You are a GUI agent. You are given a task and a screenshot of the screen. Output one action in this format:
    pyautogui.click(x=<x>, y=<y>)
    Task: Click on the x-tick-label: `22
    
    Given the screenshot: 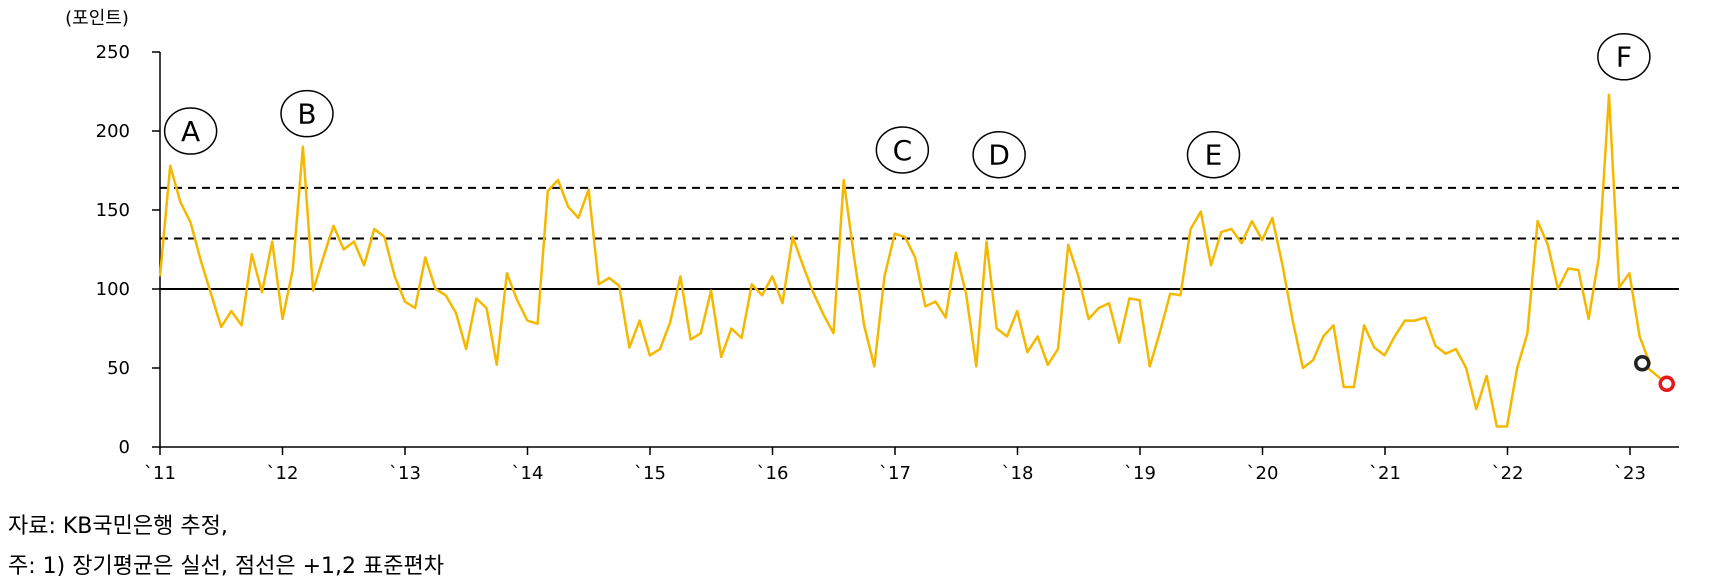 What is the action you would take?
    pyautogui.click(x=1508, y=473)
    